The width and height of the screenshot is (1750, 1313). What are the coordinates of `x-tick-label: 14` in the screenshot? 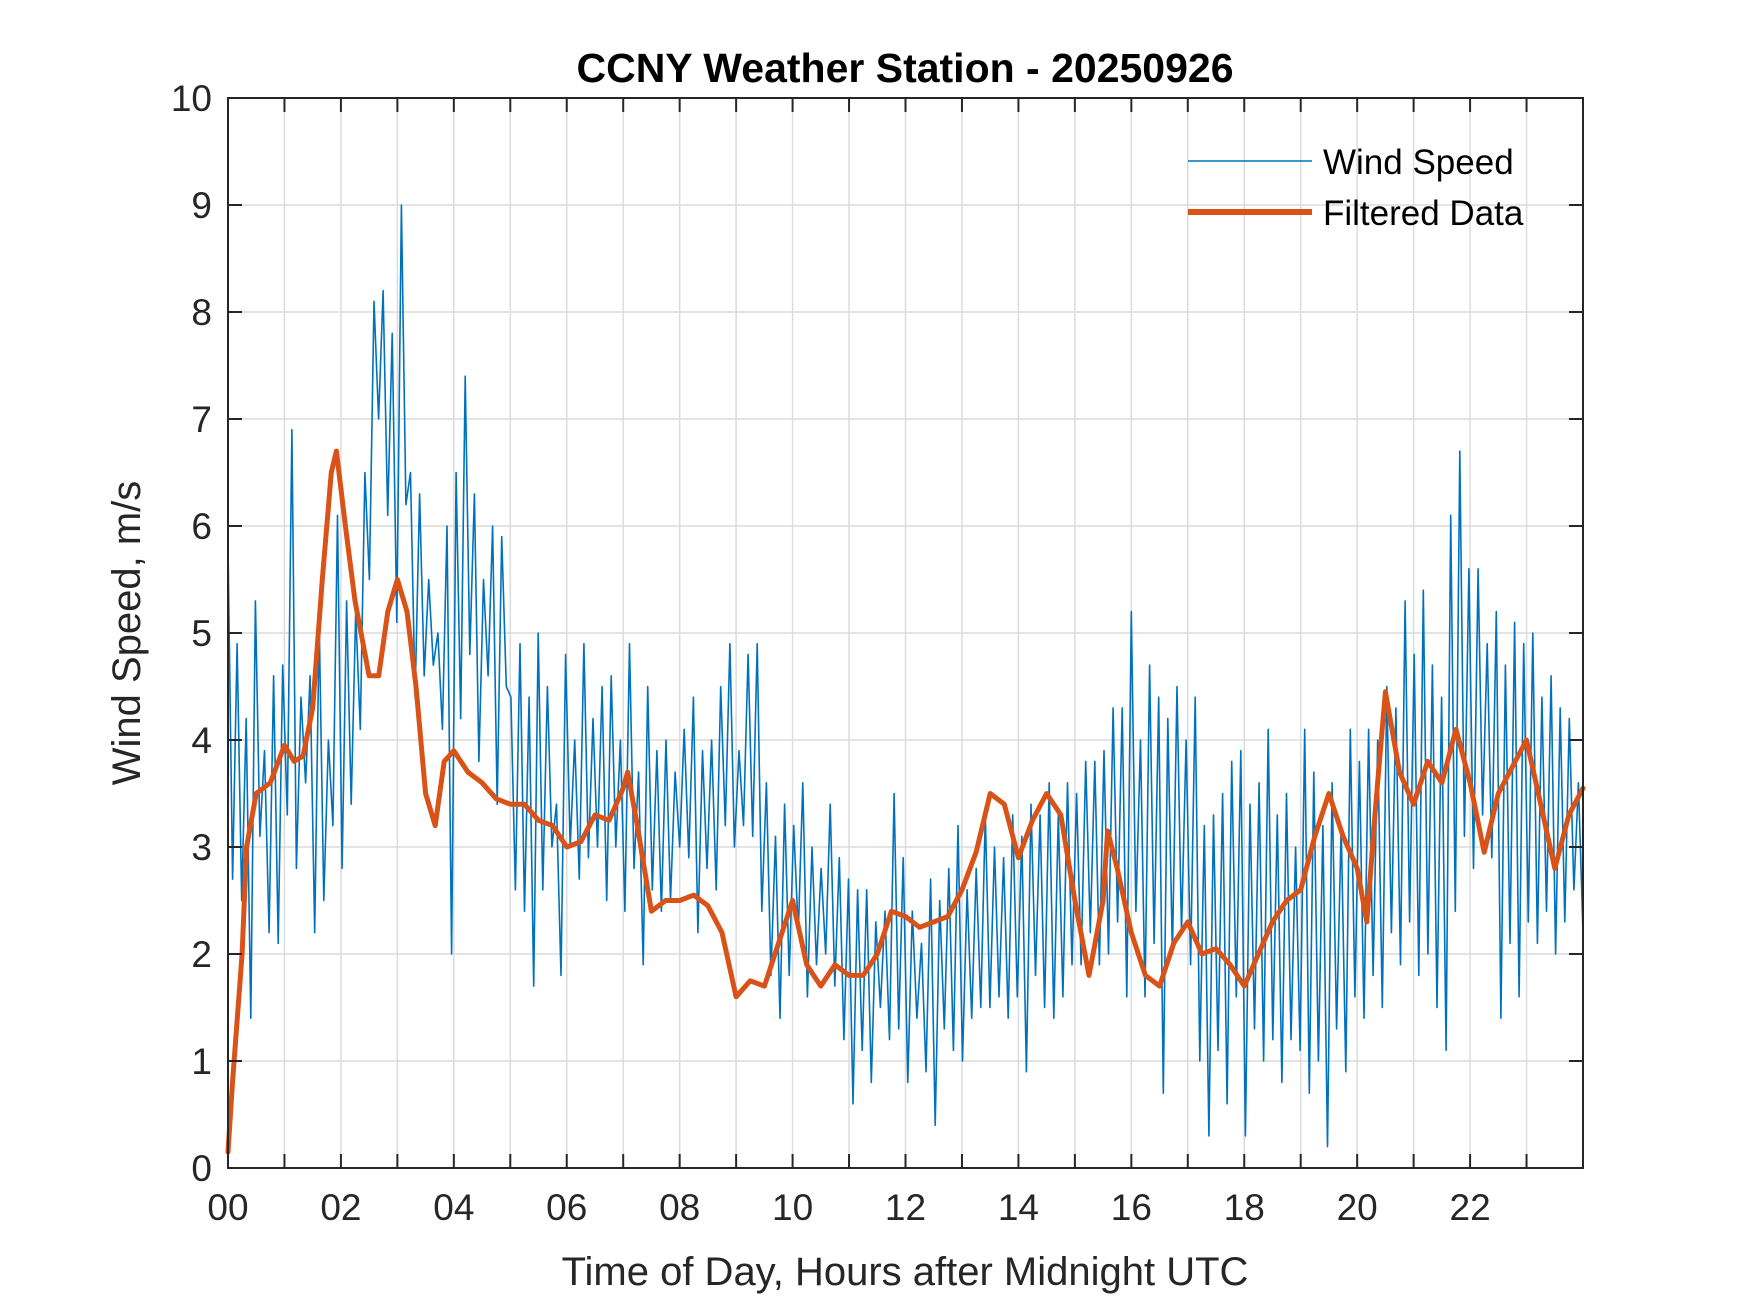 It's located at (1018, 1207).